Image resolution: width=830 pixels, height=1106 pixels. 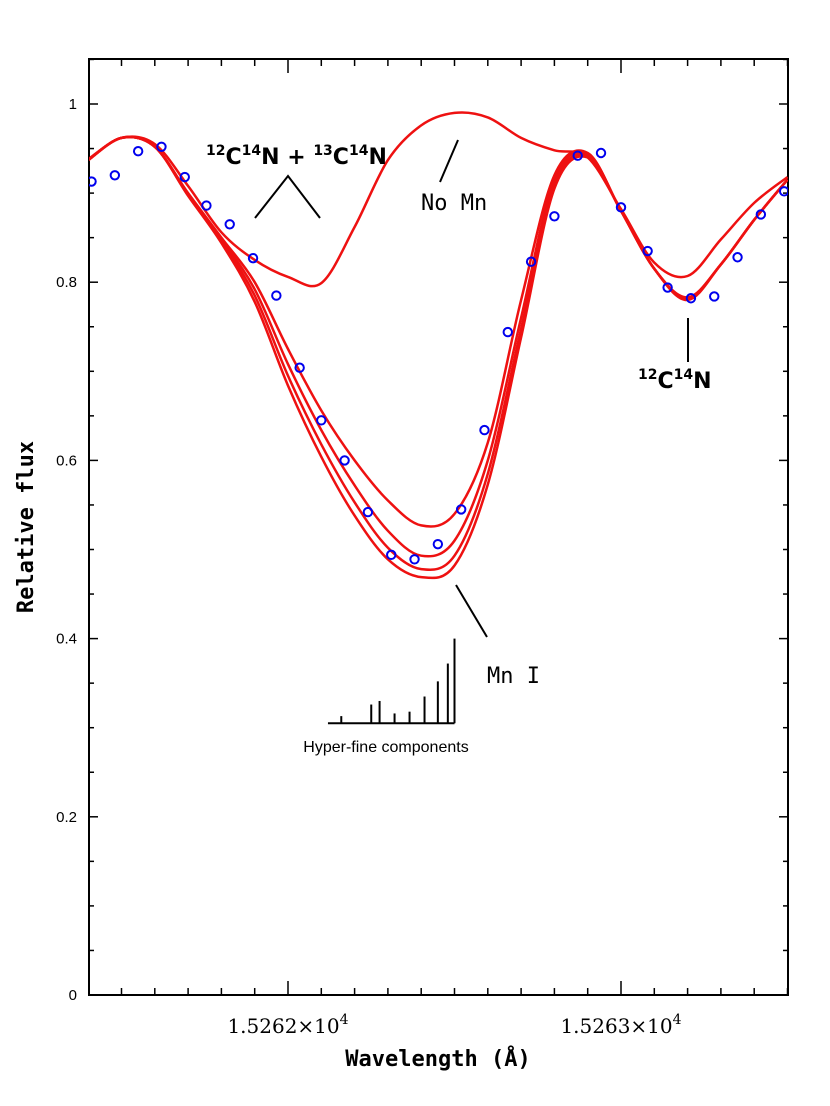 I want to click on cn-combo-mass-3: 13, so click(x=322, y=151).